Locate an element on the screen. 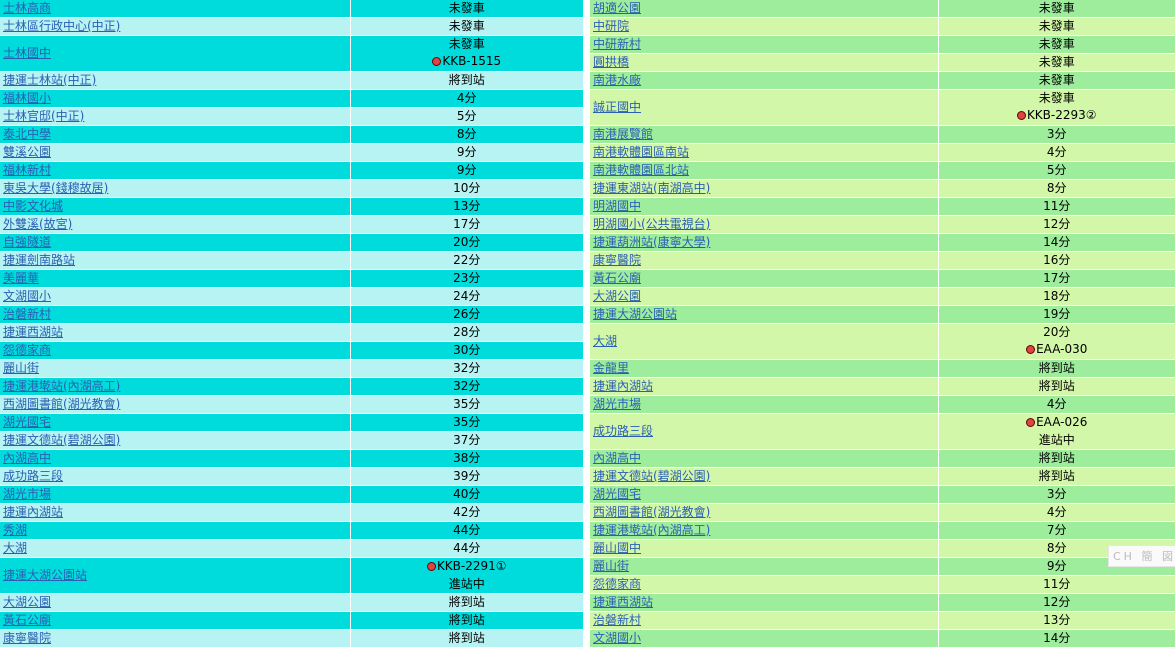  stop-row: 南港軟體園區北站 5分 is located at coordinates (882, 170).